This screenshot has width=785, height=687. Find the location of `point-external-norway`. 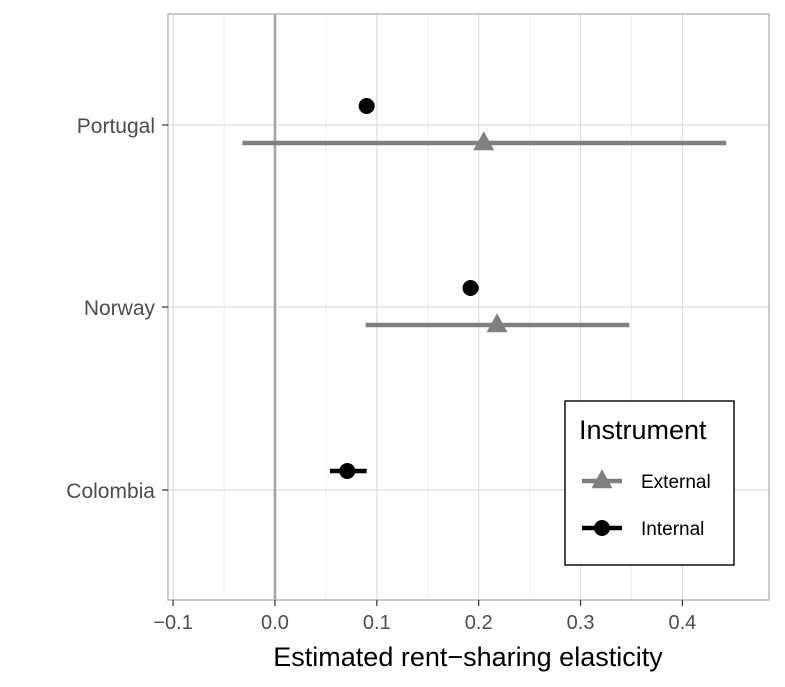

point-external-norway is located at coordinates (497, 323).